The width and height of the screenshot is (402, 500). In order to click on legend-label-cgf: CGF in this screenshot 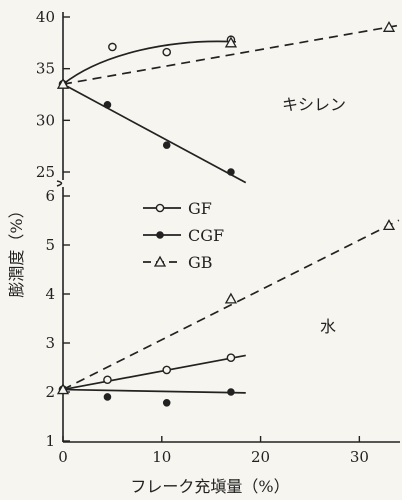, I will do `click(206, 235)`.